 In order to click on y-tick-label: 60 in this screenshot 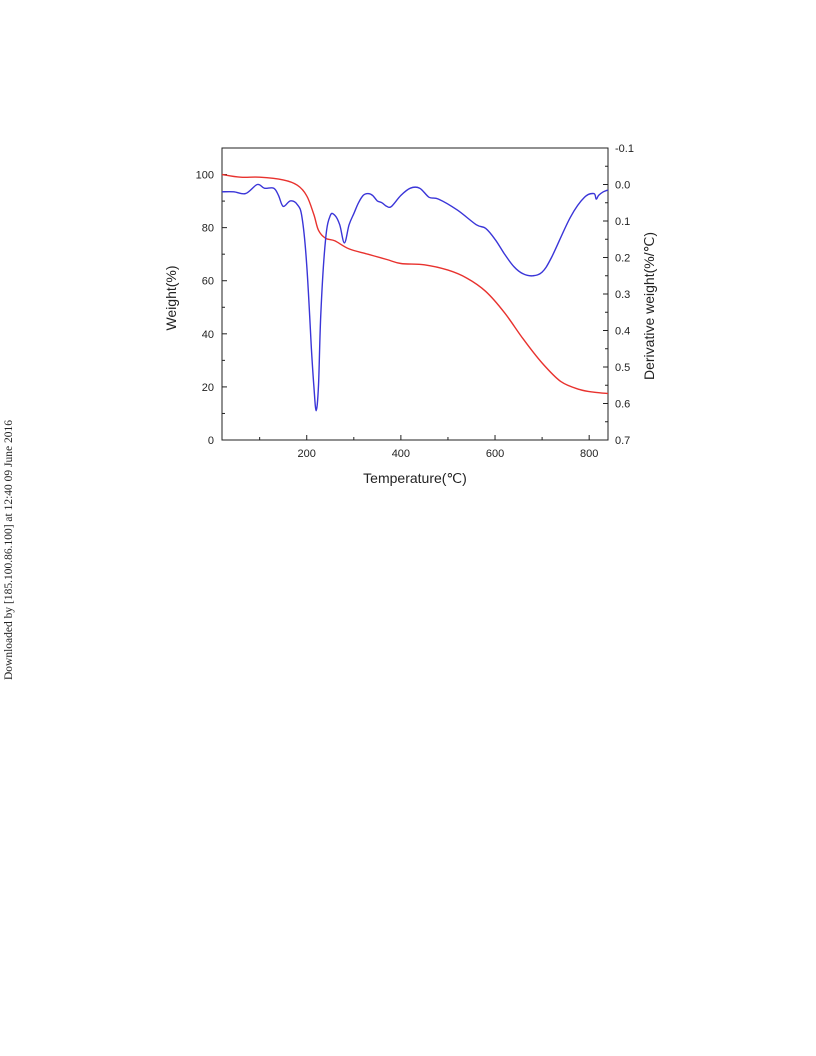, I will do `click(208, 282)`.